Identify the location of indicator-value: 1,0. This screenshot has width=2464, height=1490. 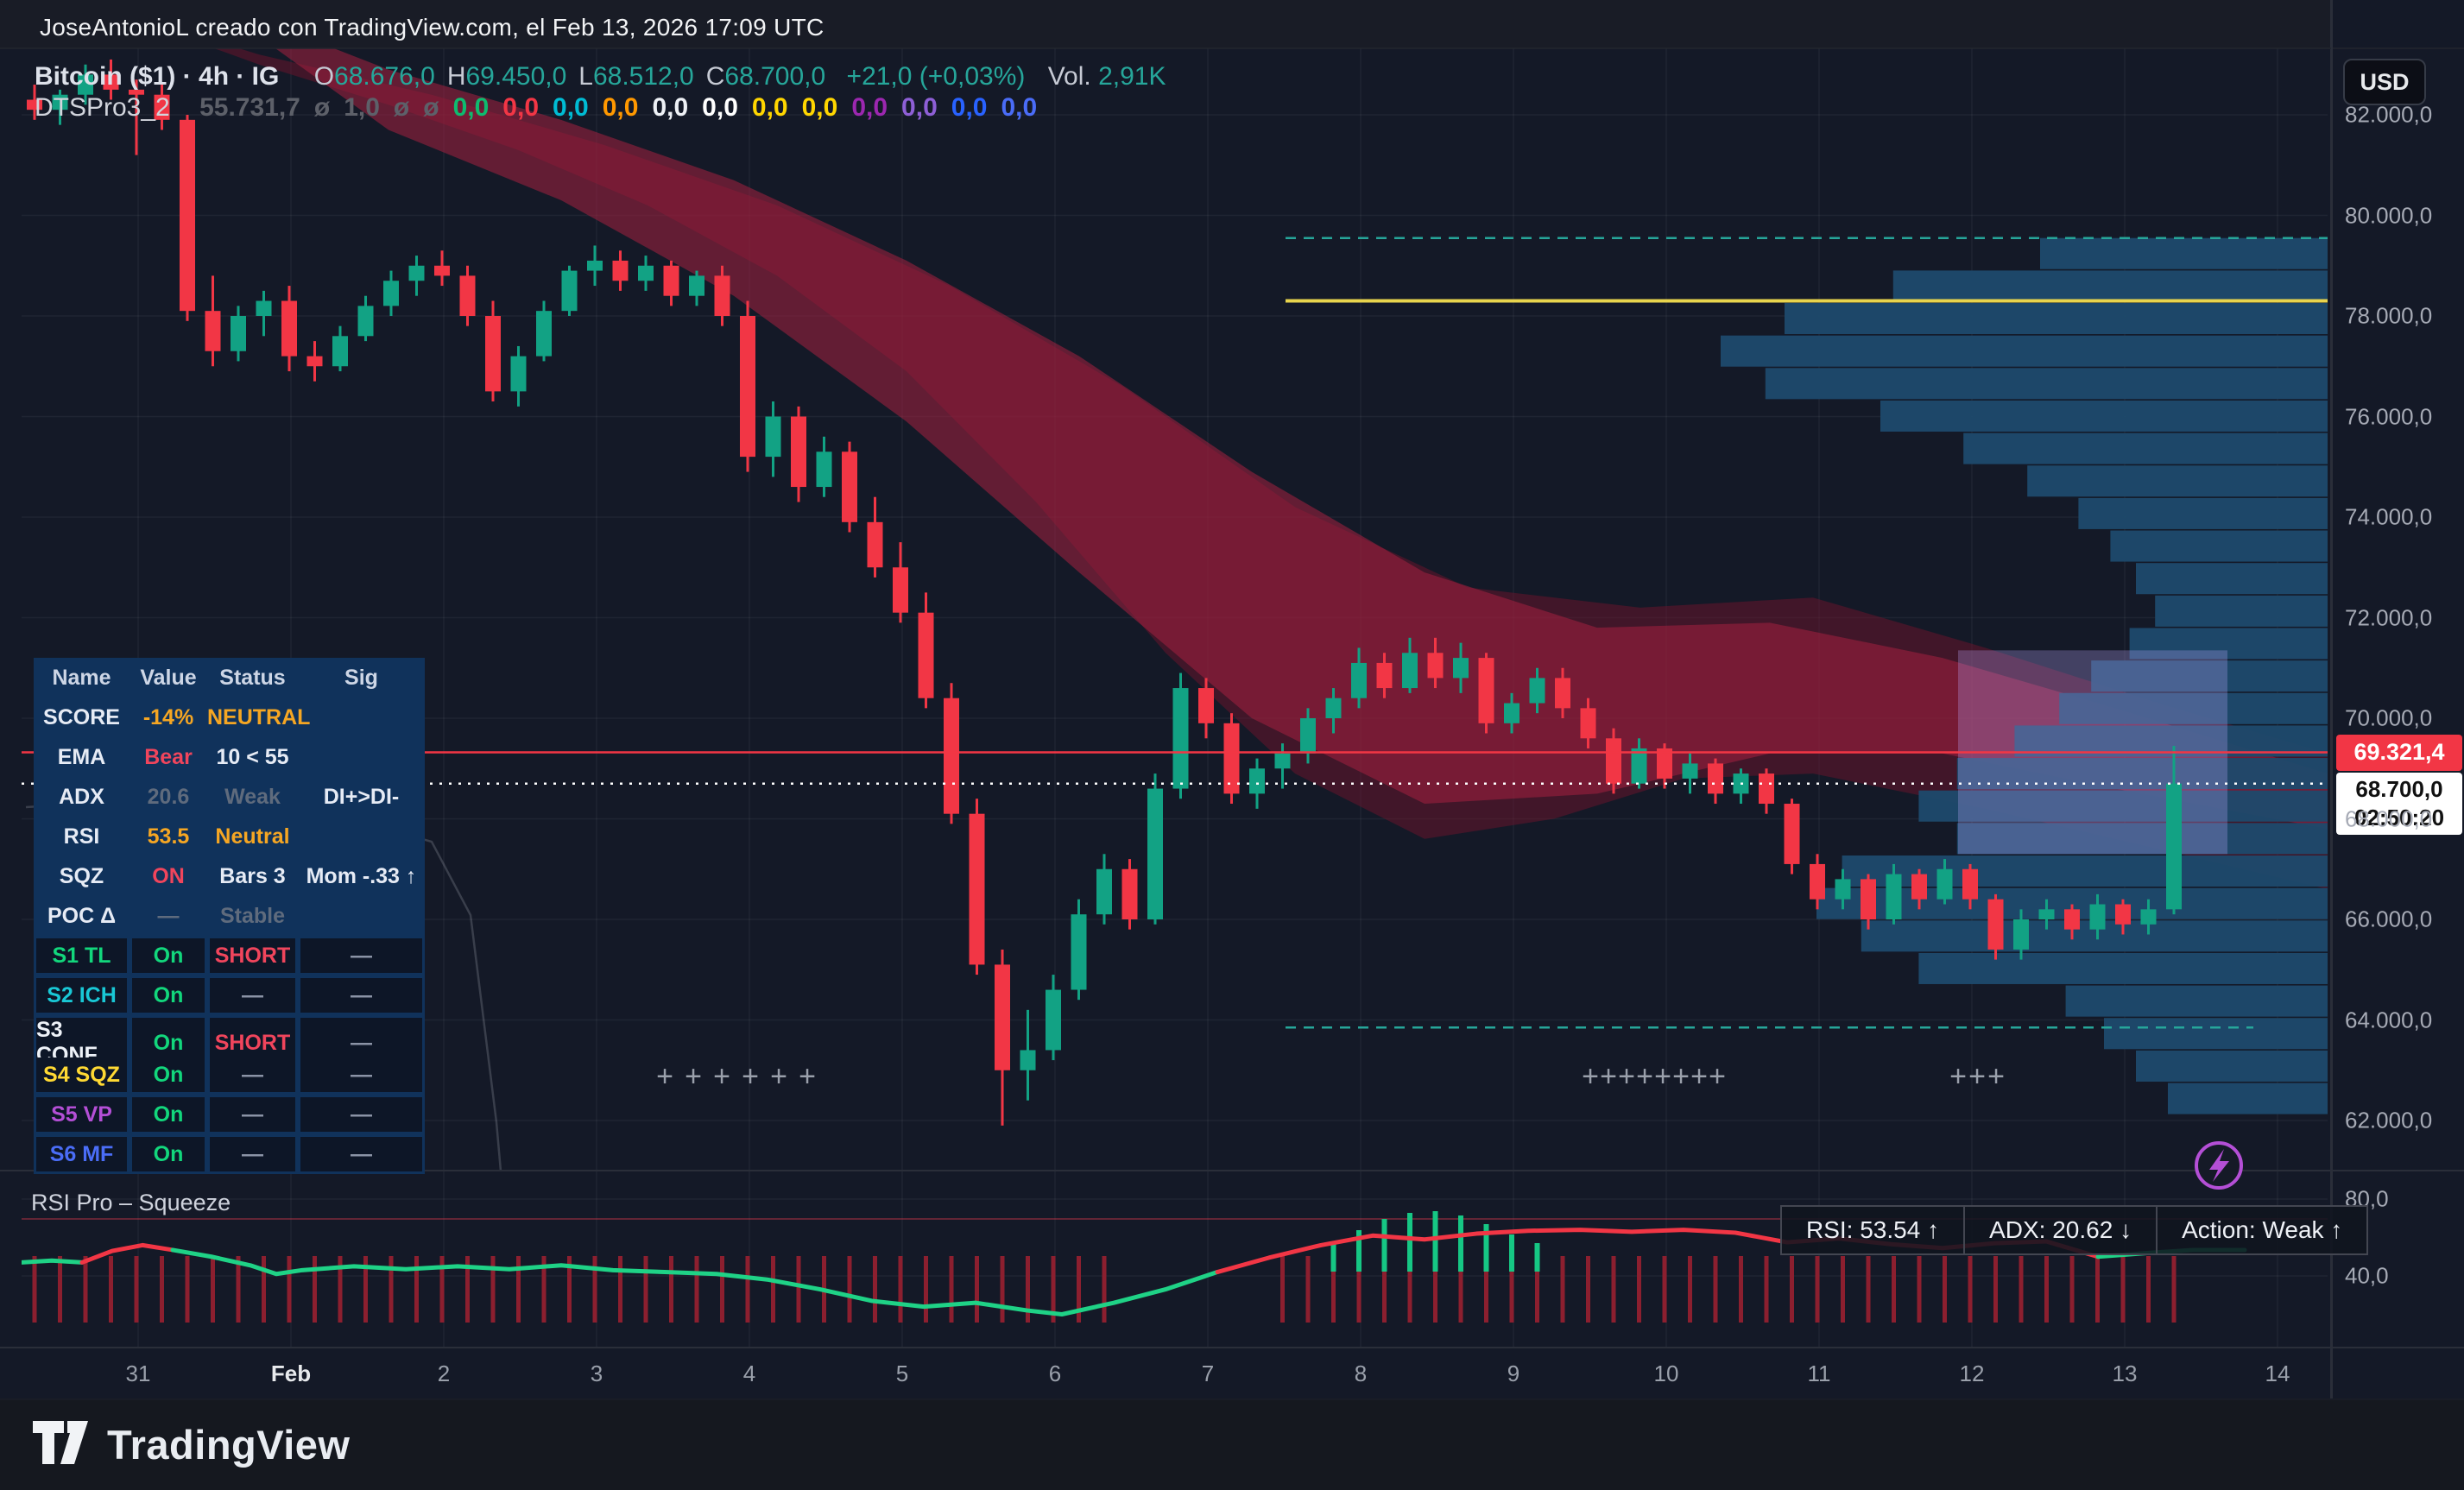
(362, 108).